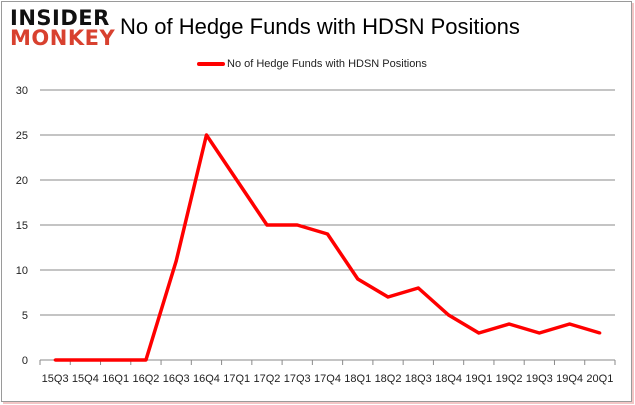  I want to click on x-tick-label: 18Q2, so click(388, 379).